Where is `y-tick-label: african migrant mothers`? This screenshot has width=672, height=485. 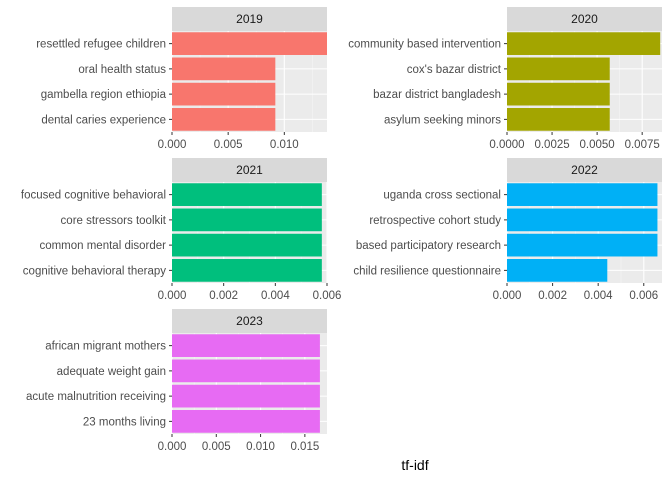 y-tick-label: african migrant mothers is located at coordinates (105, 347).